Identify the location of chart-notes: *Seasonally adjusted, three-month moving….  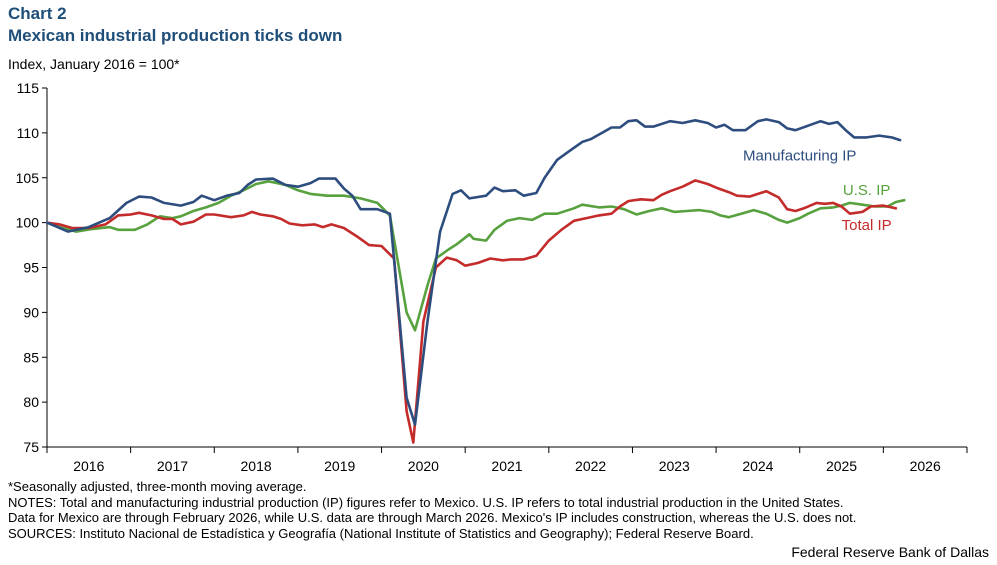
(500, 510).